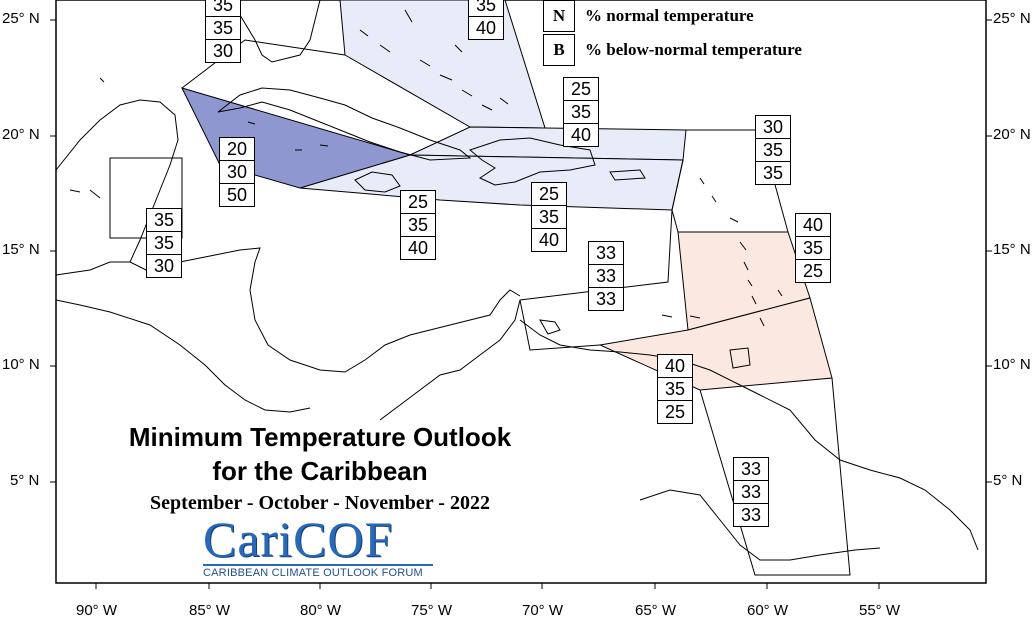 The height and width of the screenshot is (630, 1036). I want to click on lon-label-70: 70° W, so click(543, 610).